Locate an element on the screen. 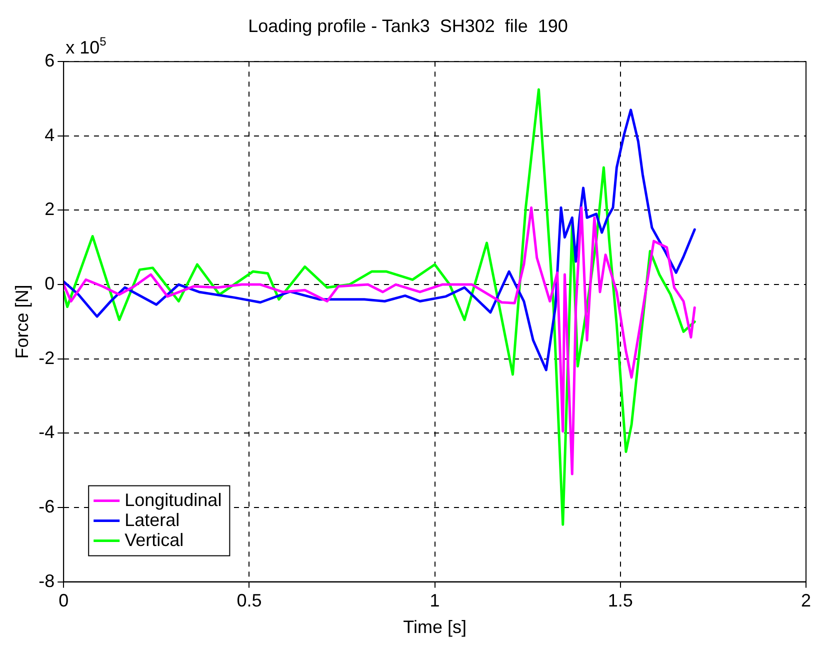  y-tick-label: 4 is located at coordinates (49, 134).